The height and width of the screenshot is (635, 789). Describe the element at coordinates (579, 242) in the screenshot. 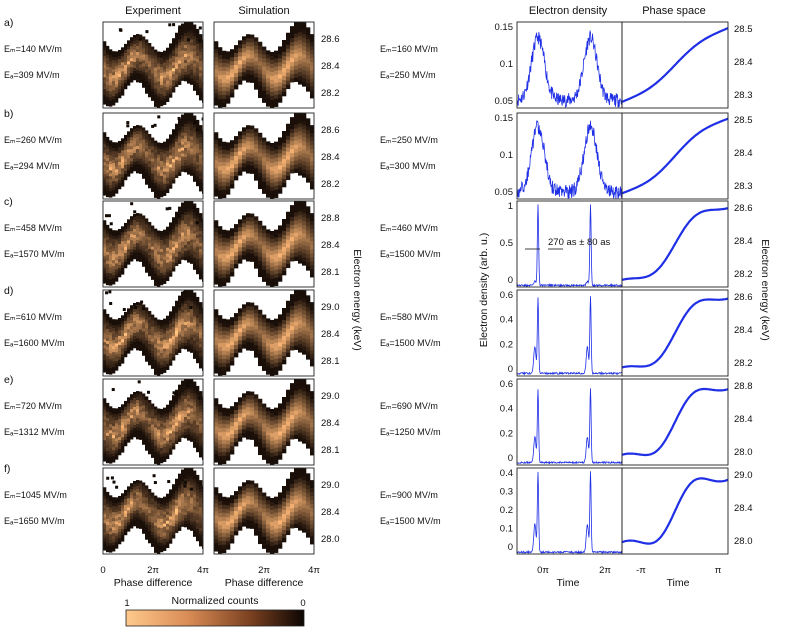

I see `pulse-width-annotation: 270 as ± 80 as` at that location.